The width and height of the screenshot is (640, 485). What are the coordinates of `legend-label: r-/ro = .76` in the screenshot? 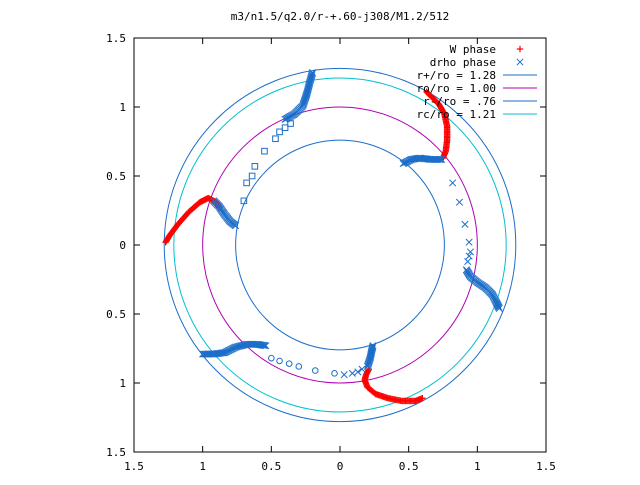 It's located at (459, 101).